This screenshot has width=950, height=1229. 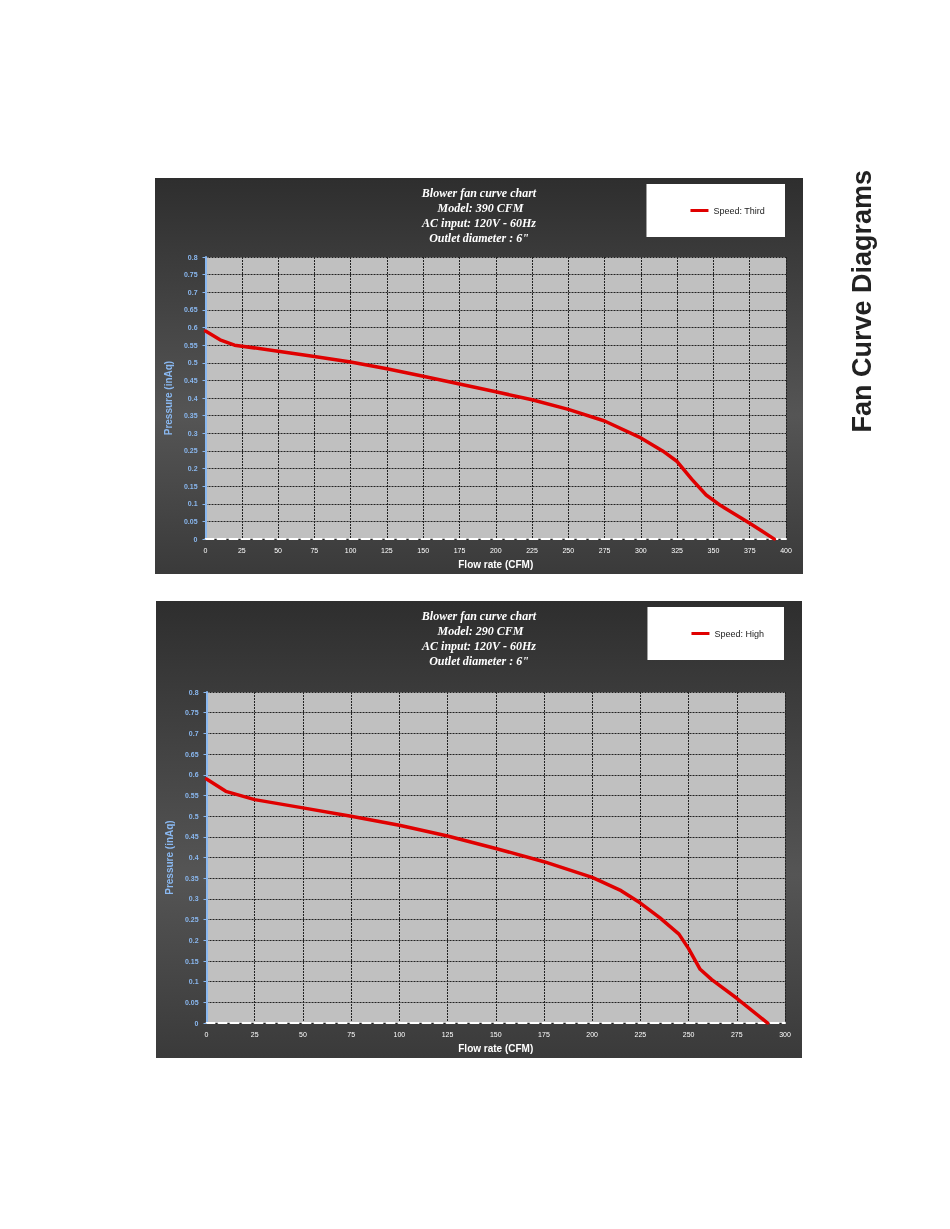 I want to click on chart-subtitle: Model: 290 CFM AC input: 120V - 60Hz Outlet diameter : 6", so click(x=479, y=645).